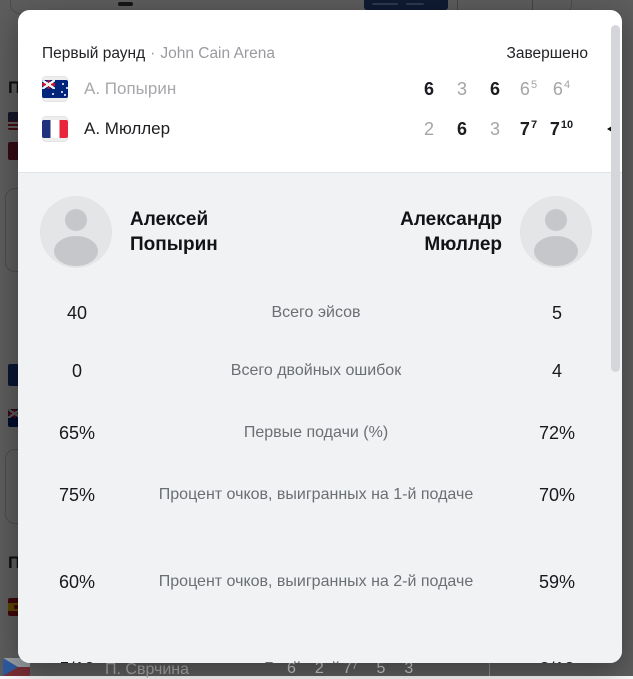 The image size is (633, 679). I want to click on set-score: 64, so click(561, 88).